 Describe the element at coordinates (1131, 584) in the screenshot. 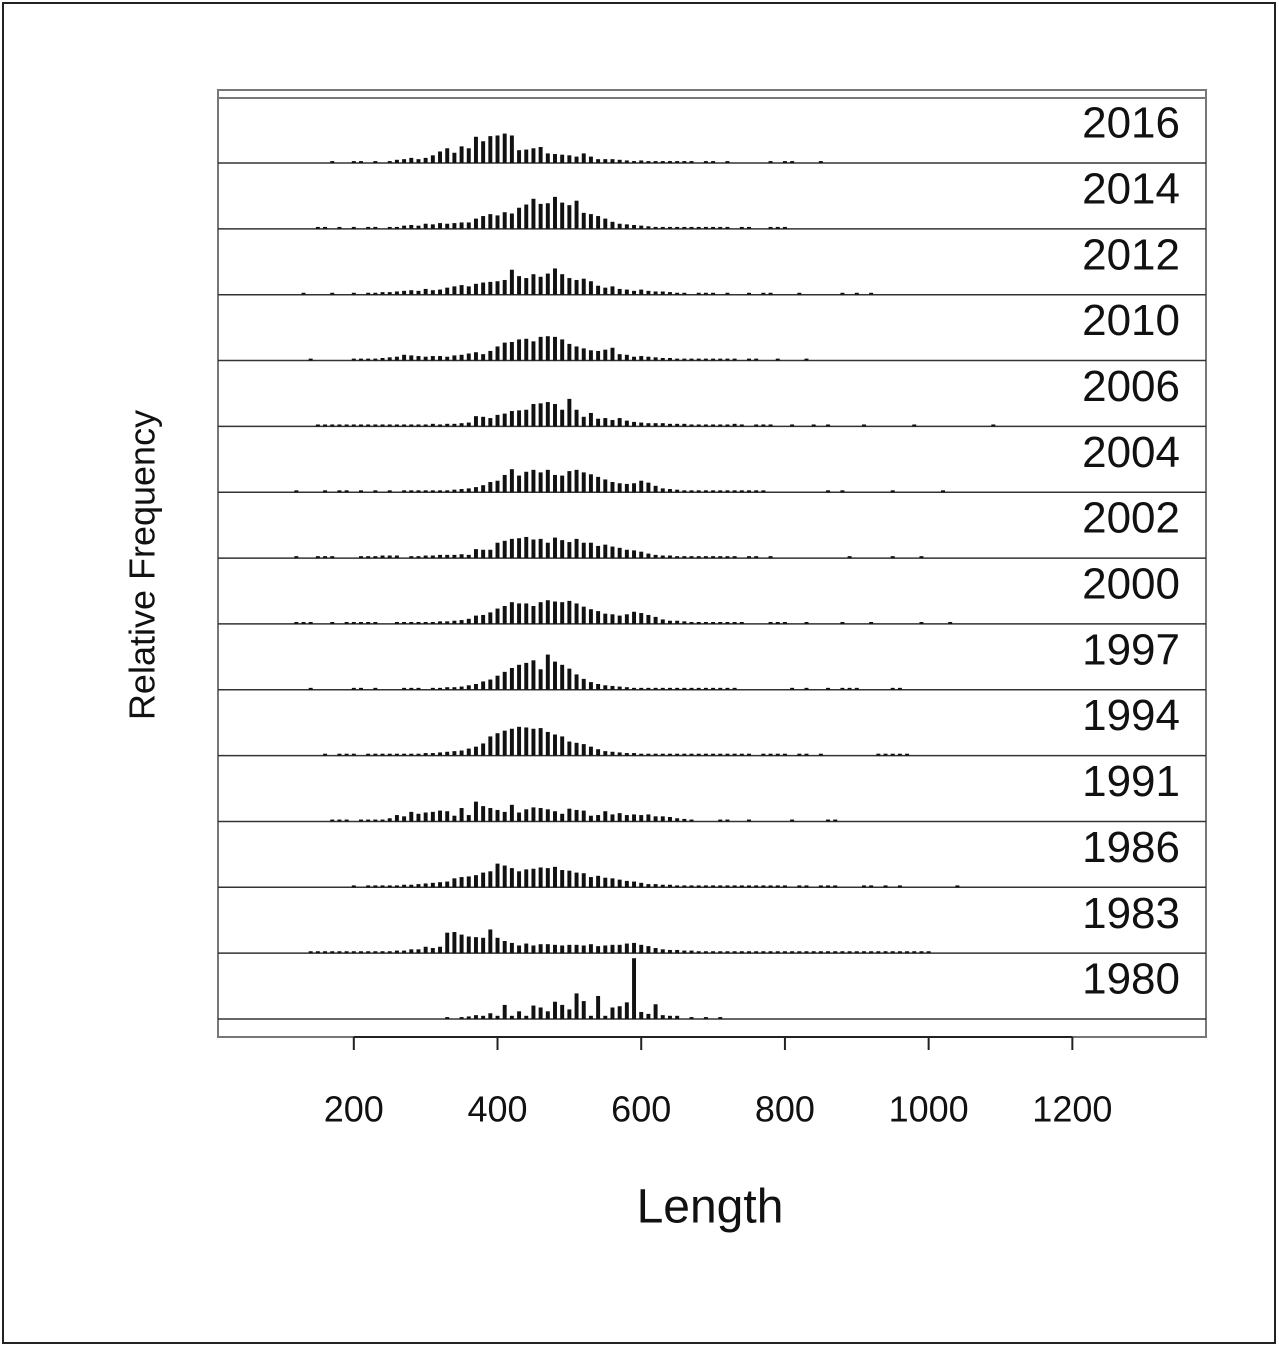

I see `panel-label: 2000` at that location.